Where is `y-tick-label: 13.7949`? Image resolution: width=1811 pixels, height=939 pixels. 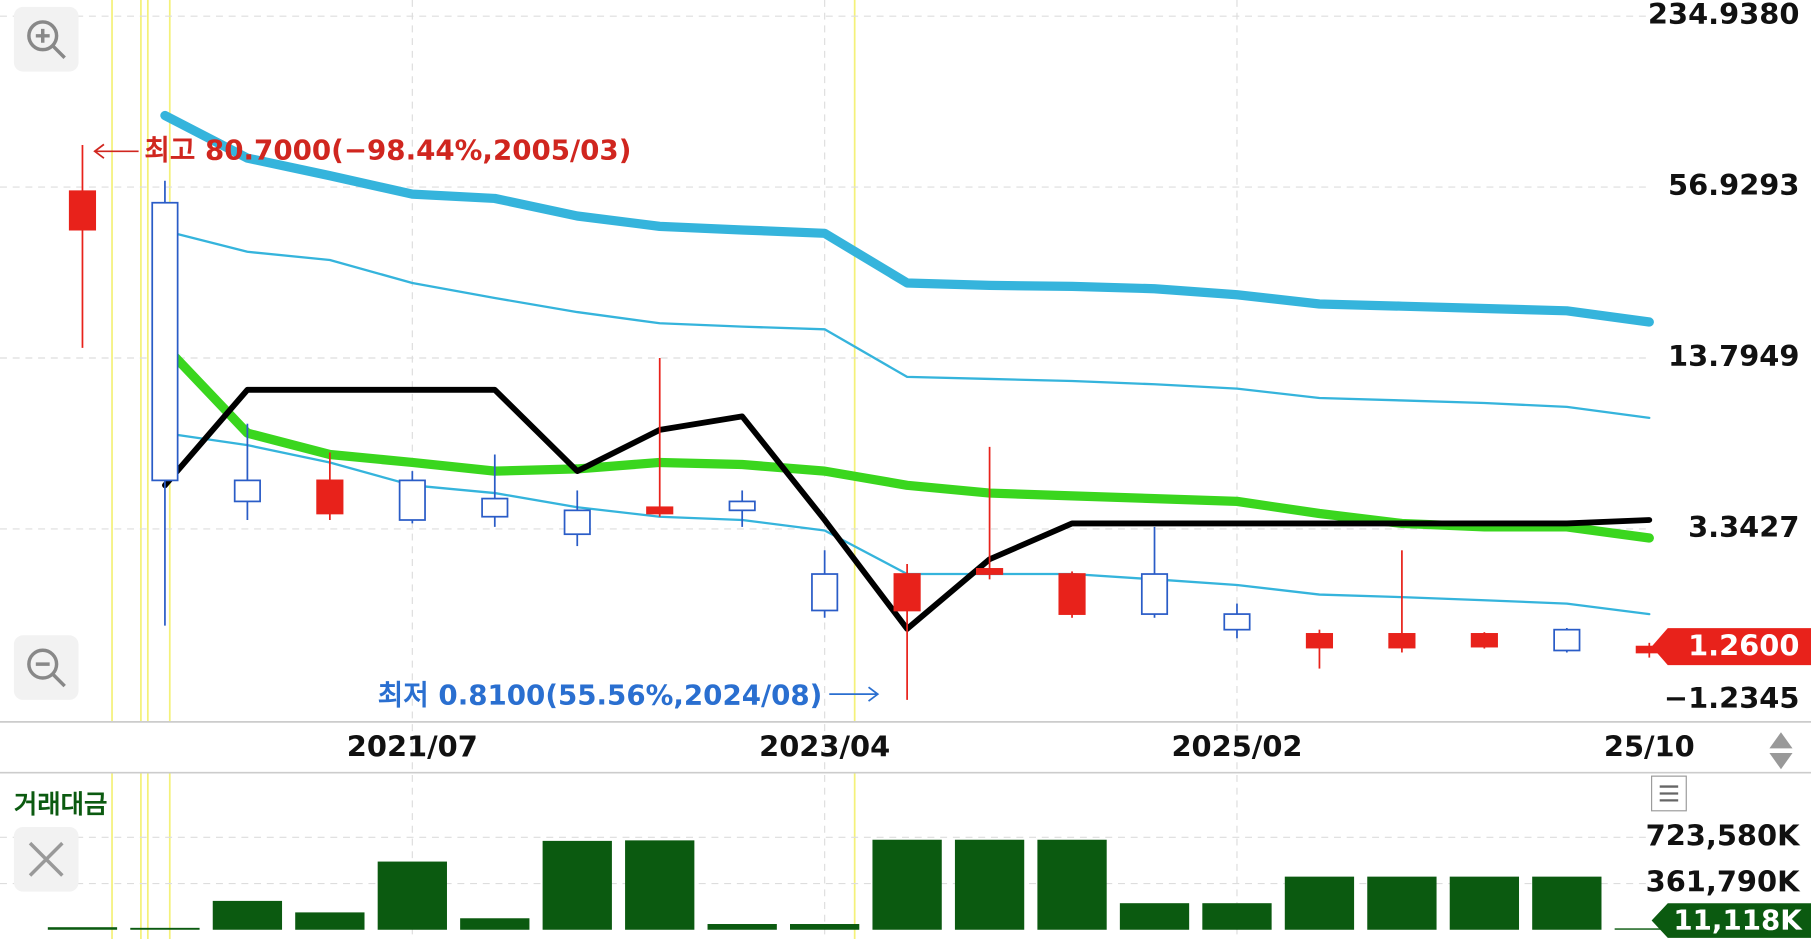
y-tick-label: 13.7949 is located at coordinates (1733, 356).